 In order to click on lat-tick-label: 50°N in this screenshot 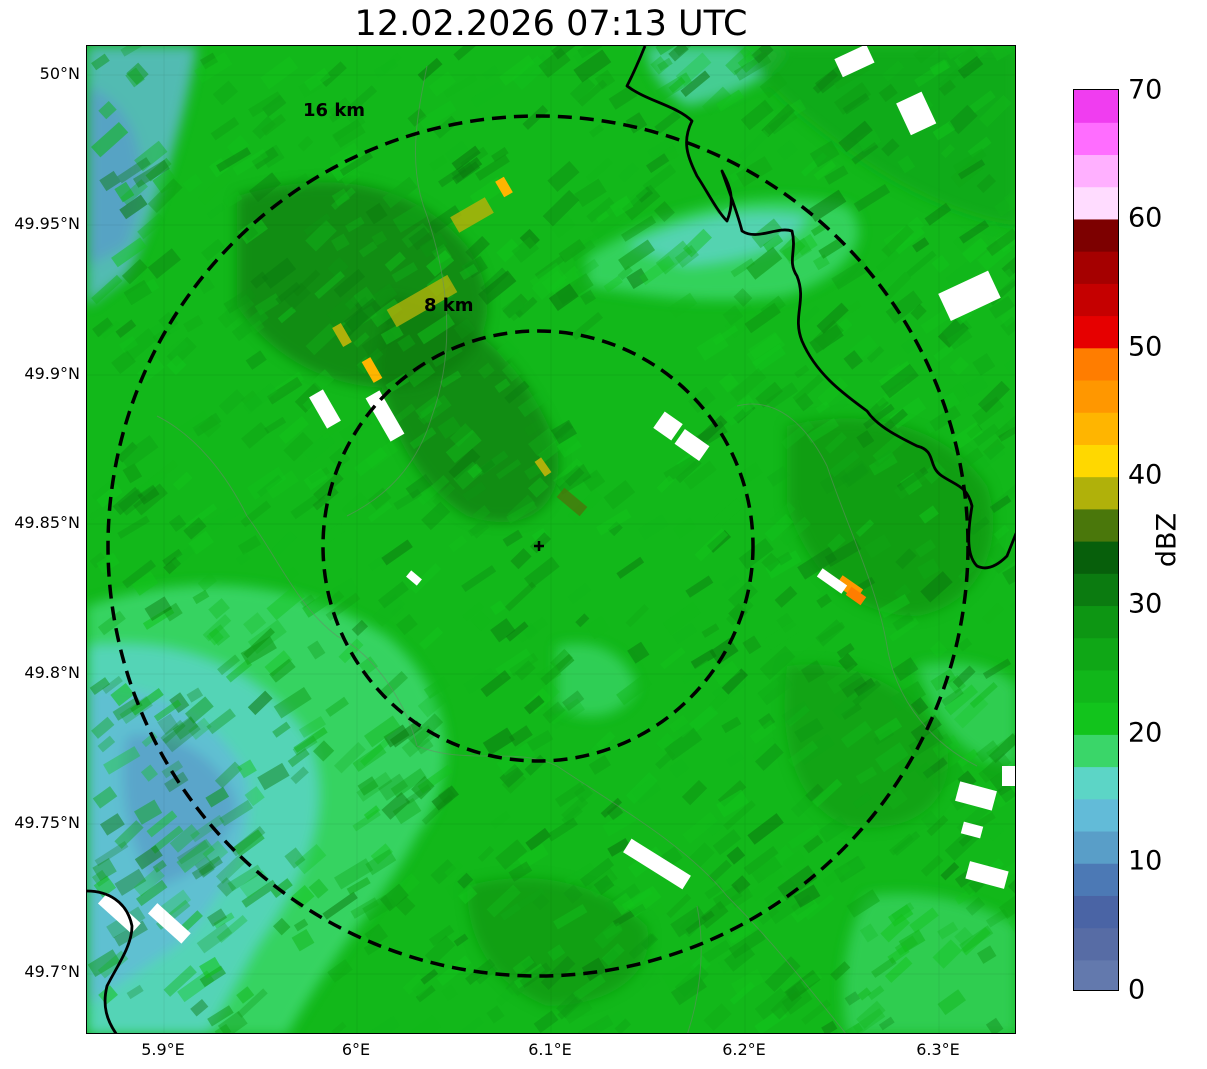, I will do `click(59, 73)`.